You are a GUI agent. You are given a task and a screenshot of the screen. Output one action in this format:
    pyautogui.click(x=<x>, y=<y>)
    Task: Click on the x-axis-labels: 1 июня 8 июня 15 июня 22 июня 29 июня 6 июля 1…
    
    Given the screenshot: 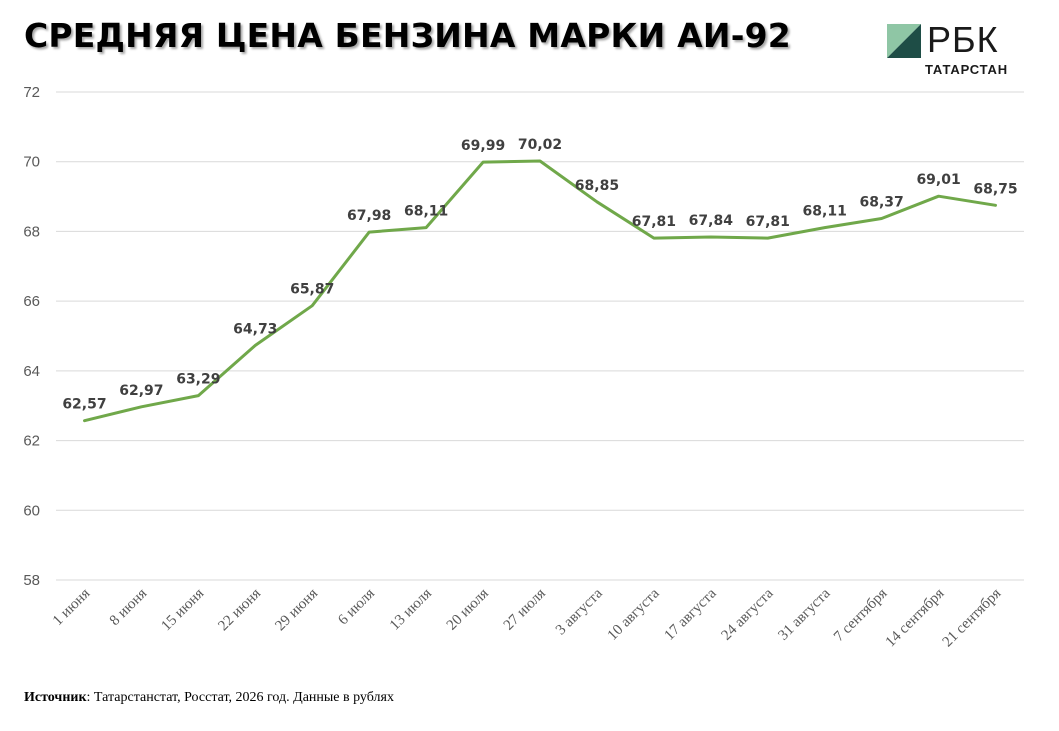 What is the action you would take?
    pyautogui.click(x=527, y=617)
    